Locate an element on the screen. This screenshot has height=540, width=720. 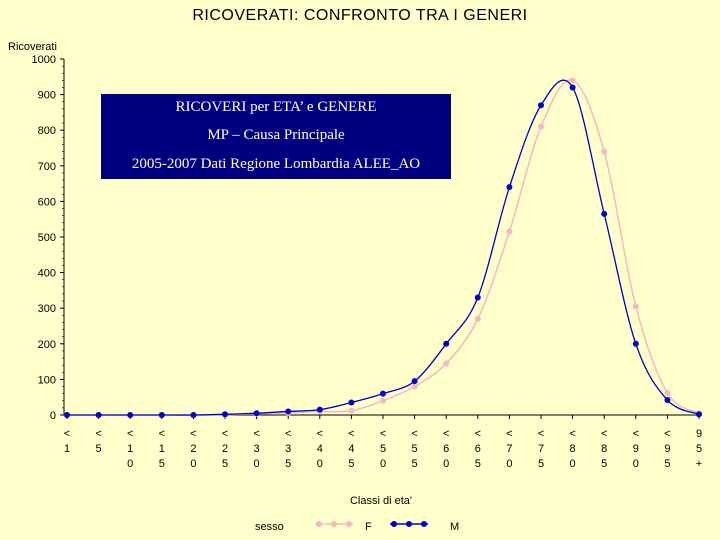
x-tick-label: <1 5 is located at coordinates (162, 449).